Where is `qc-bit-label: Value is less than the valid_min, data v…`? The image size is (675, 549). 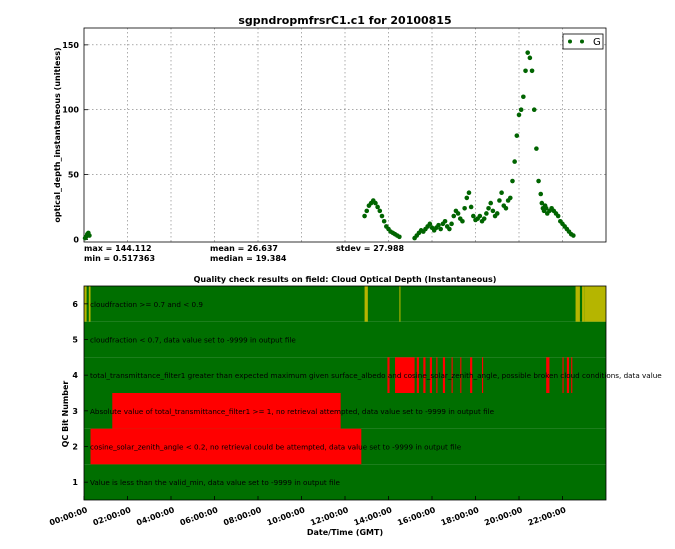
qc-bit-label: Value is less than the valid_min, data v… is located at coordinates (215, 482).